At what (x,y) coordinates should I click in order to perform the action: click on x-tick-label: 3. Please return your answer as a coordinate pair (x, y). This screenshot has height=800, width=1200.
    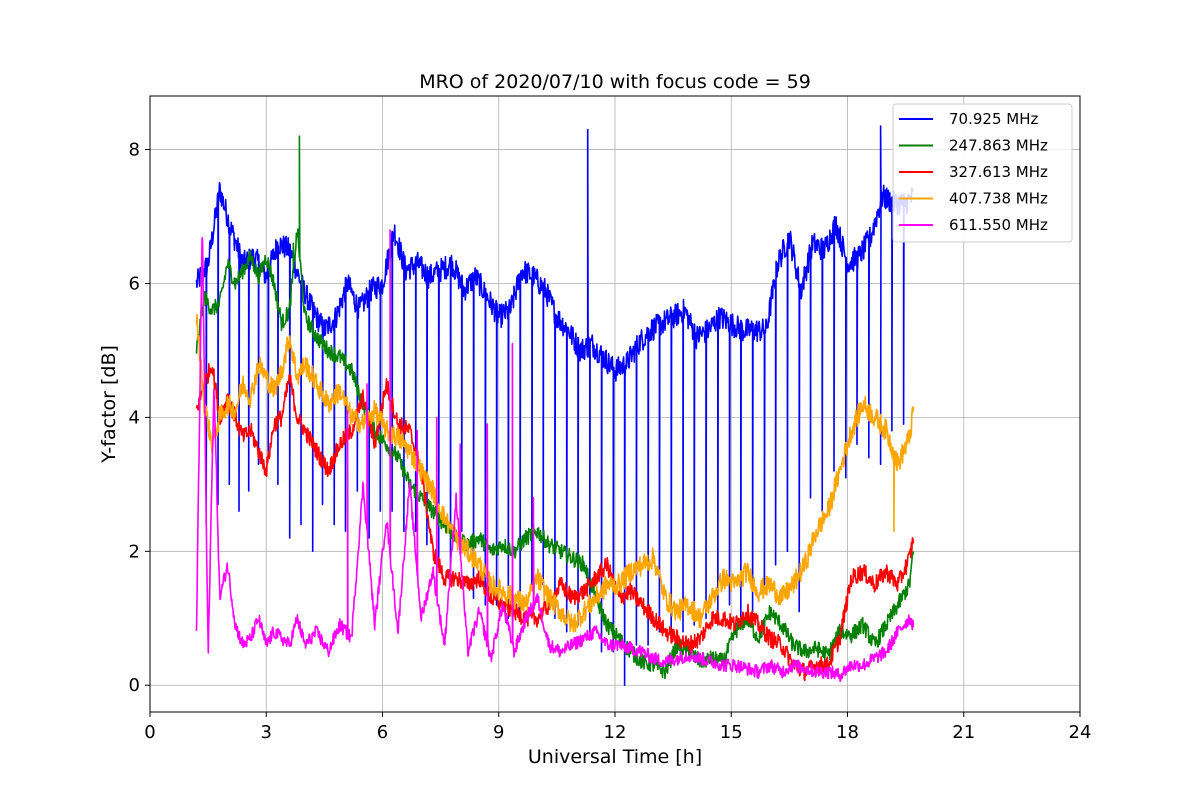
    Looking at the image, I should click on (266, 732).